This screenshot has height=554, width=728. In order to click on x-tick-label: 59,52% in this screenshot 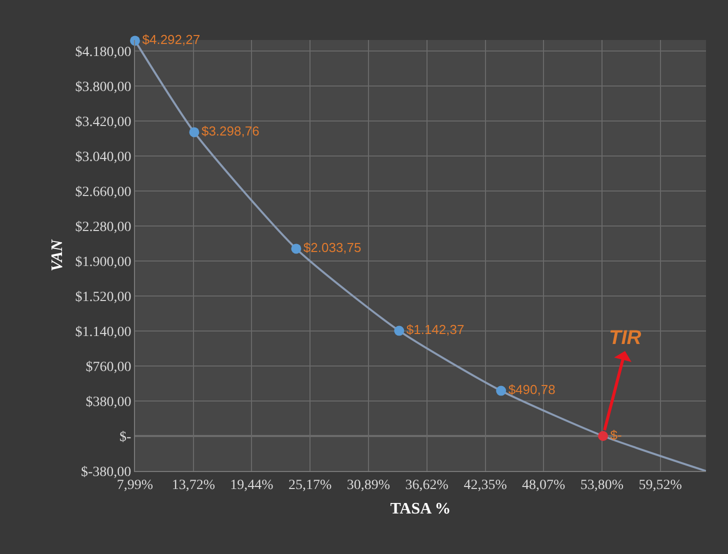, I will do `click(660, 485)`.